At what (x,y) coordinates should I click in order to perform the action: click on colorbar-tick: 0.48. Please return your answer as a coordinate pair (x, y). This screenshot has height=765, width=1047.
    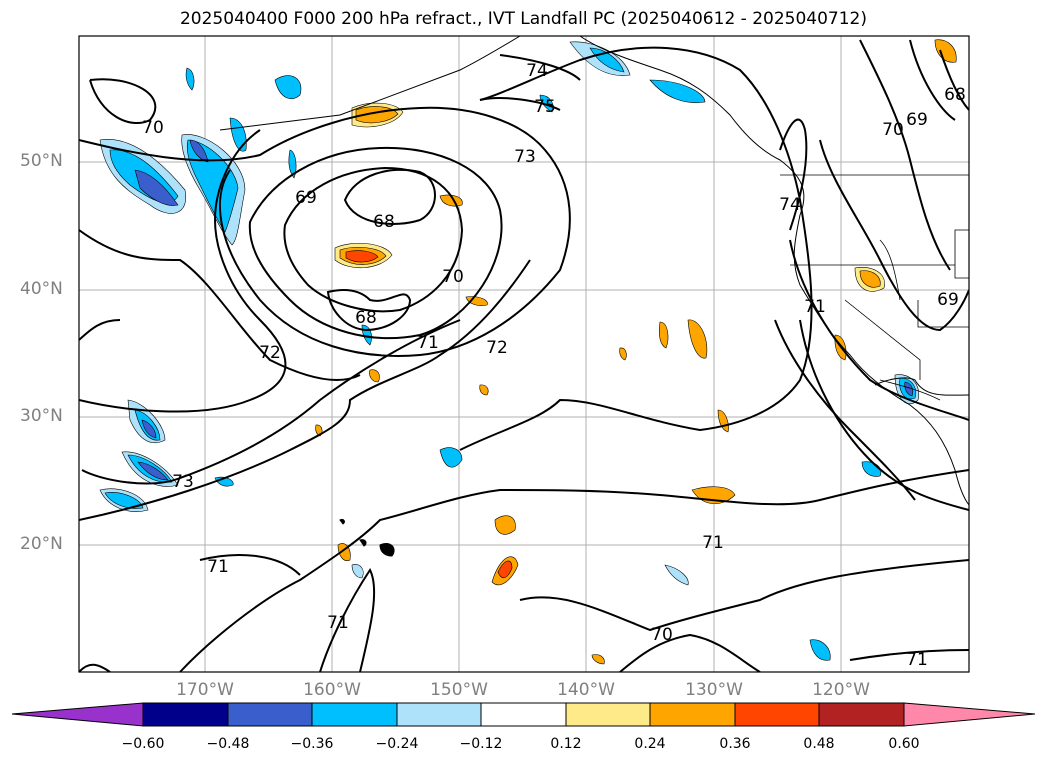
    Looking at the image, I should click on (819, 744).